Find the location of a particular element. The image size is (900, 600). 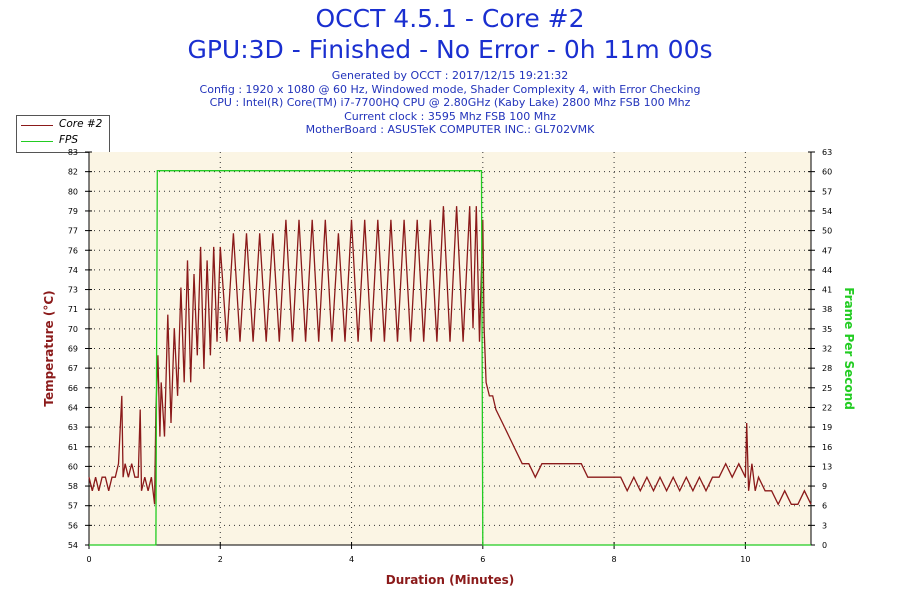

x-tick-label: 0 is located at coordinates (88, 559).